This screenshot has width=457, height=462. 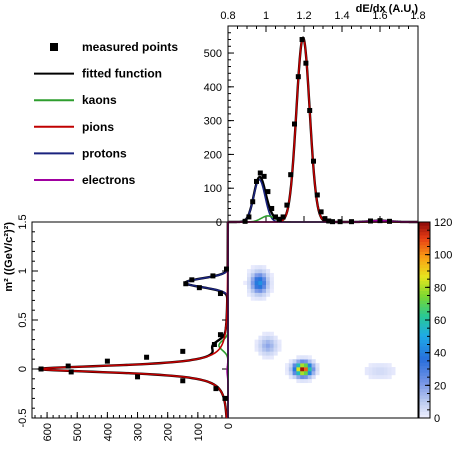 What do you see at coordinates (130, 47) in the screenshot?
I see `legend-label: measured points` at bounding box center [130, 47].